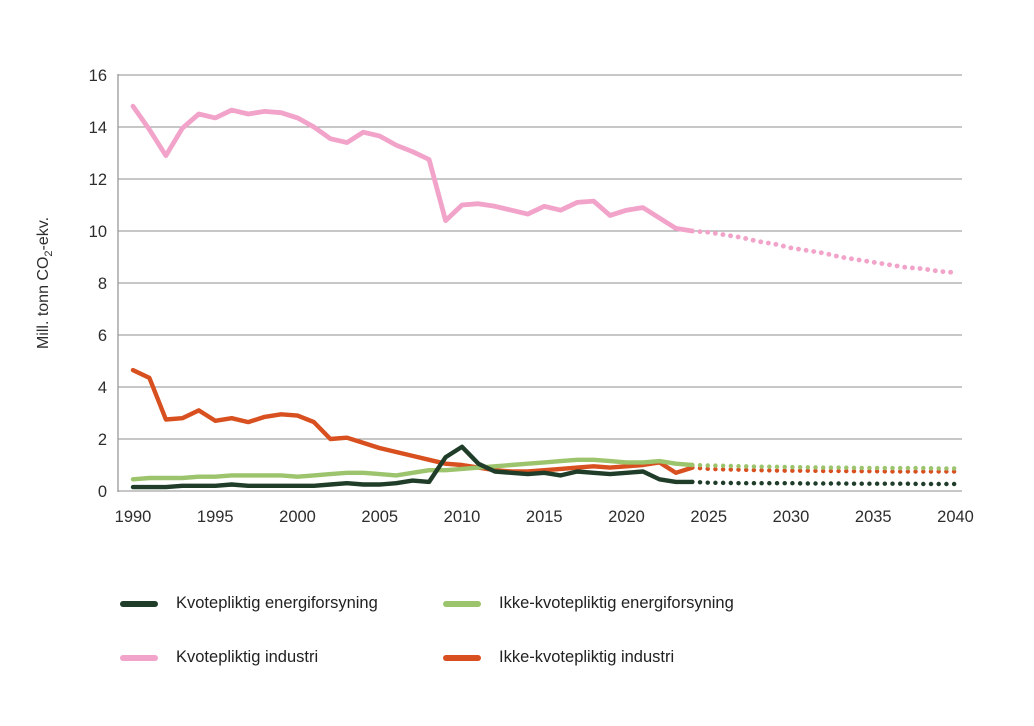 The image size is (1034, 726). Describe the element at coordinates (102, 284) in the screenshot. I see `svg-text: 8` at that location.